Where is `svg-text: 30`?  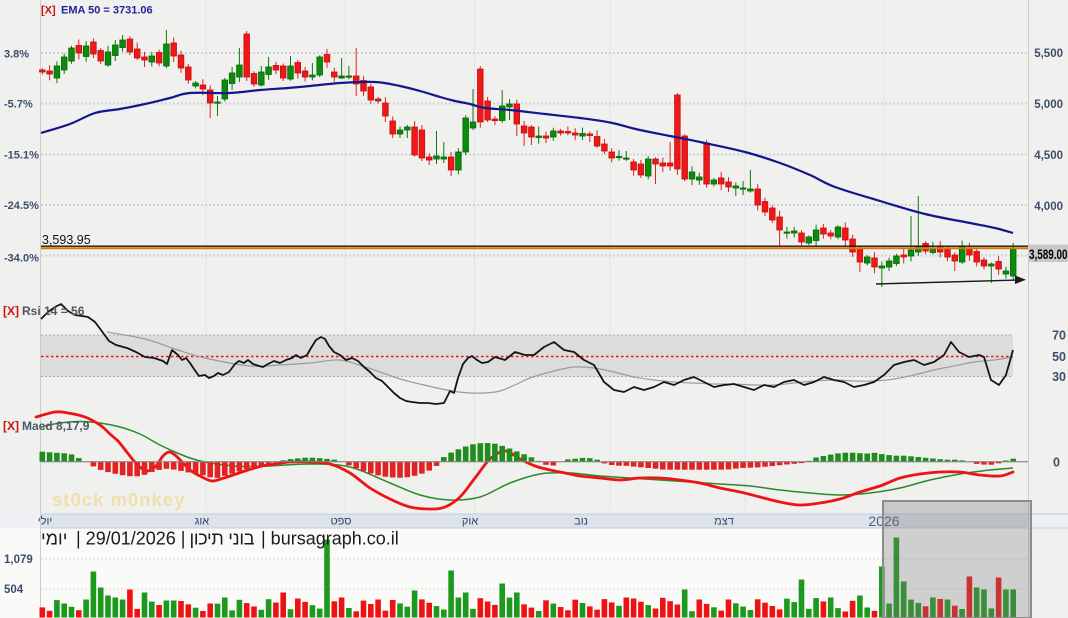 svg-text: 30 is located at coordinates (1059, 377).